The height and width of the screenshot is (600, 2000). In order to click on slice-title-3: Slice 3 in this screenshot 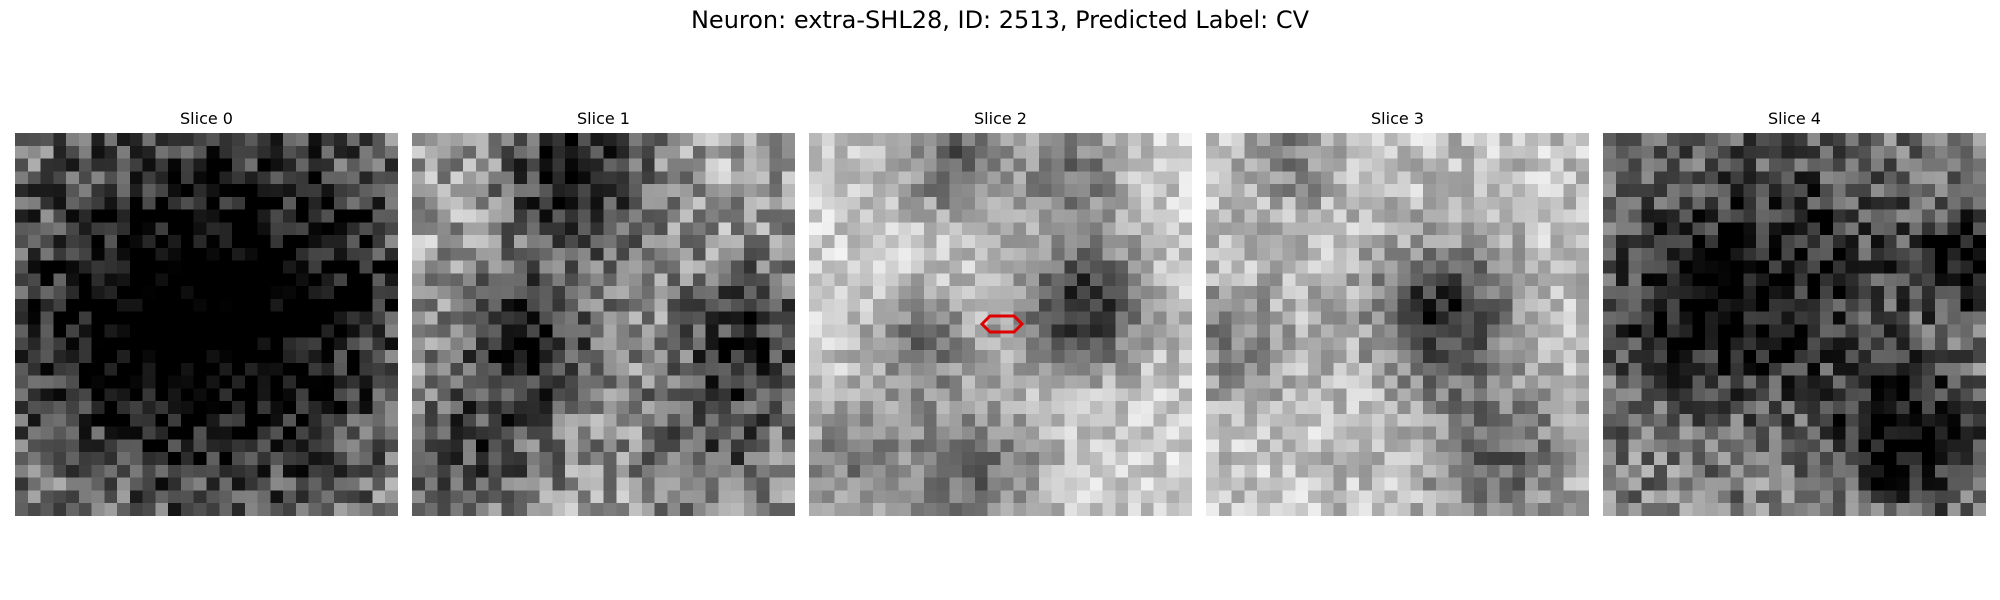, I will do `click(1397, 118)`.